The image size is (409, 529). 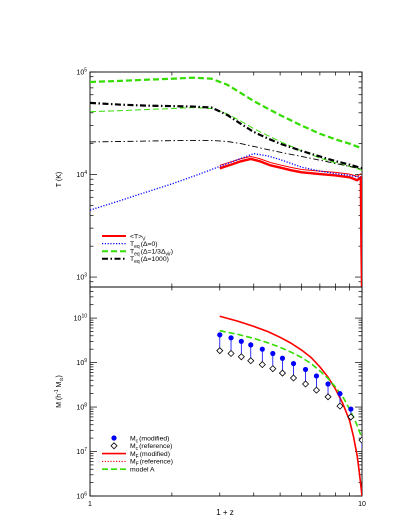 I want to click on y-tick-label: 10³, so click(x=81, y=277).